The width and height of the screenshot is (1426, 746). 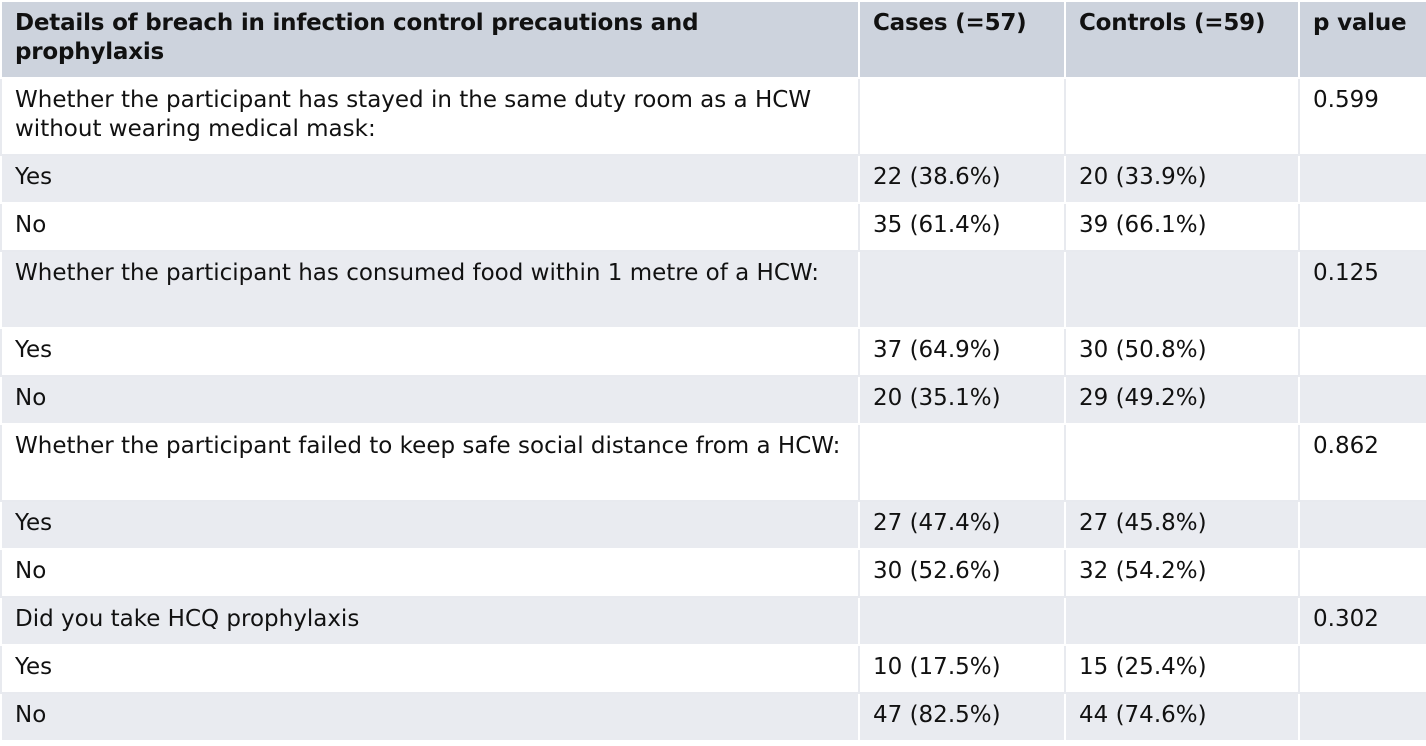 What do you see at coordinates (1182, 525) in the screenshot?
I see `controls-cell: 27 (45.8%)` at bounding box center [1182, 525].